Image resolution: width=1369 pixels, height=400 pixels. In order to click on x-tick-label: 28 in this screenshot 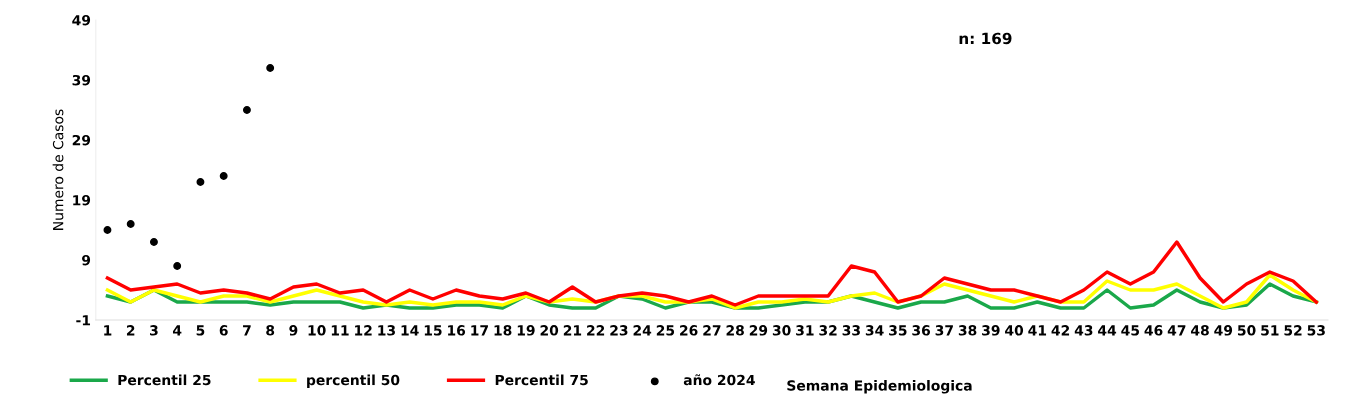, I will do `click(735, 330)`.